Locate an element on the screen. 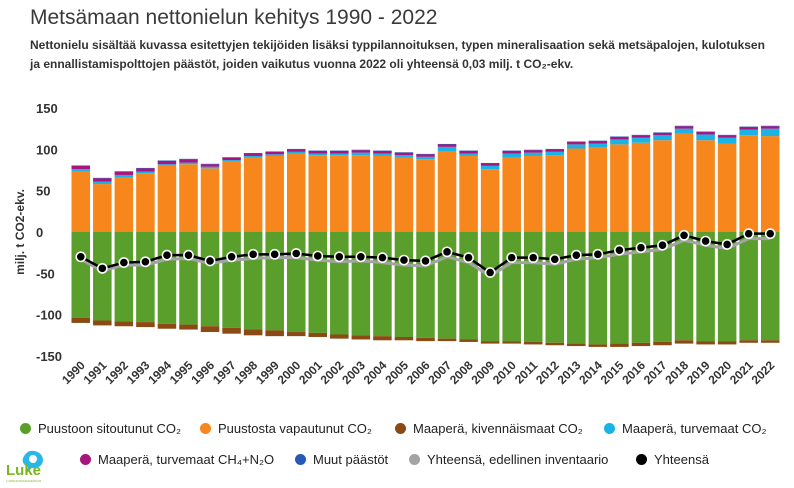 The height and width of the screenshot is (488, 794). logo-subtext: LUONNONVARAKESKUS is located at coordinates (24, 481).